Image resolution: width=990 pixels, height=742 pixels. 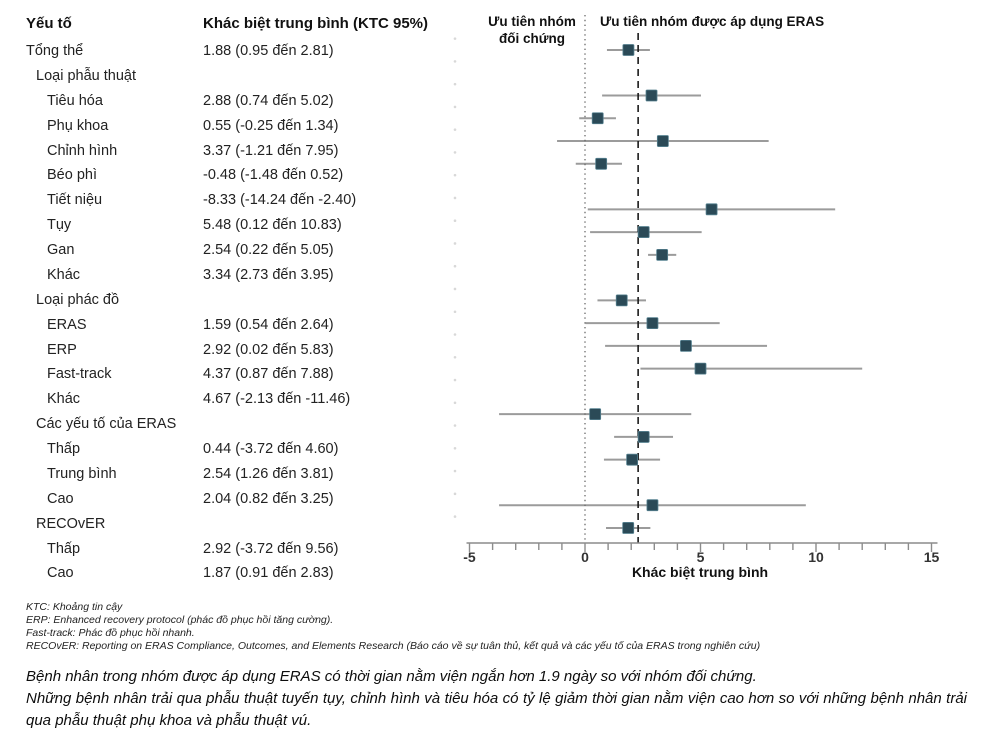 What do you see at coordinates (55, 51) in the screenshot?
I see `row-label: Tổng thể` at bounding box center [55, 51].